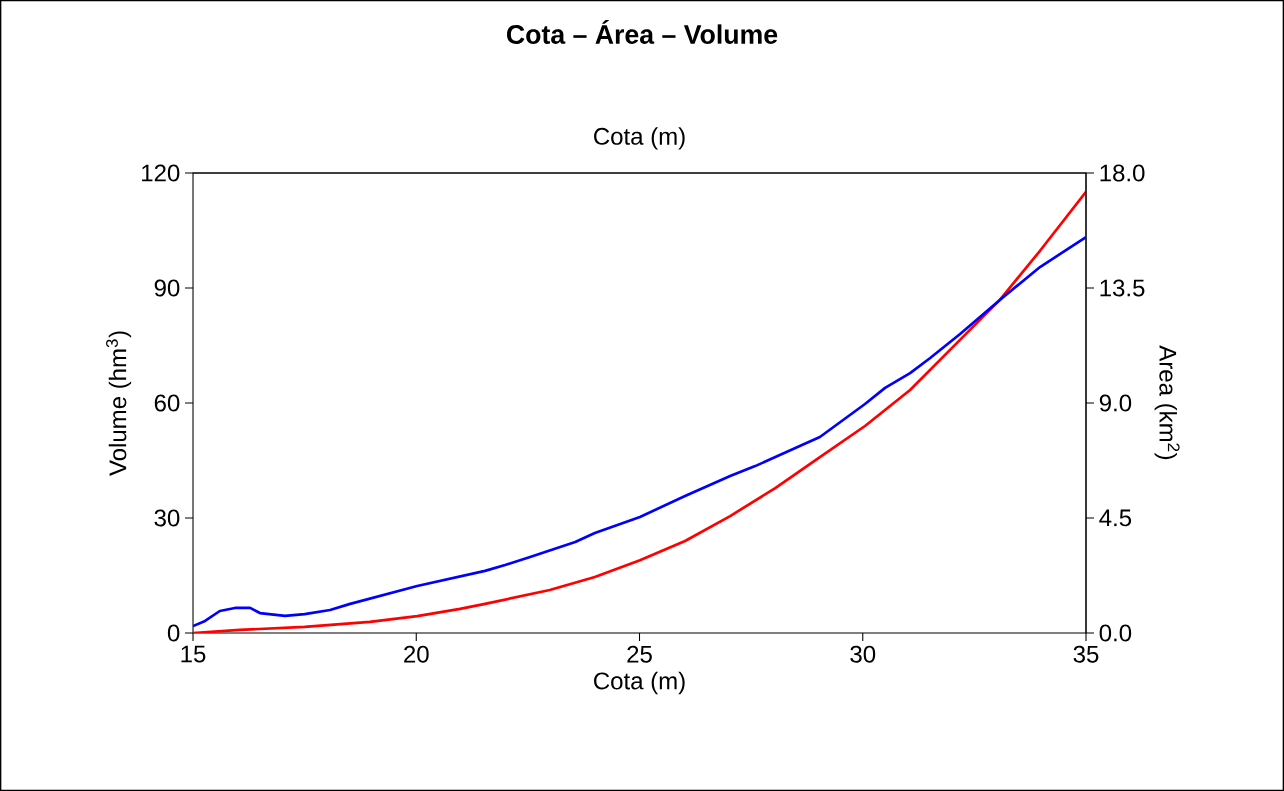 This screenshot has width=1284, height=791. What do you see at coordinates (167, 518) in the screenshot?
I see `y-tick-label: 30` at bounding box center [167, 518].